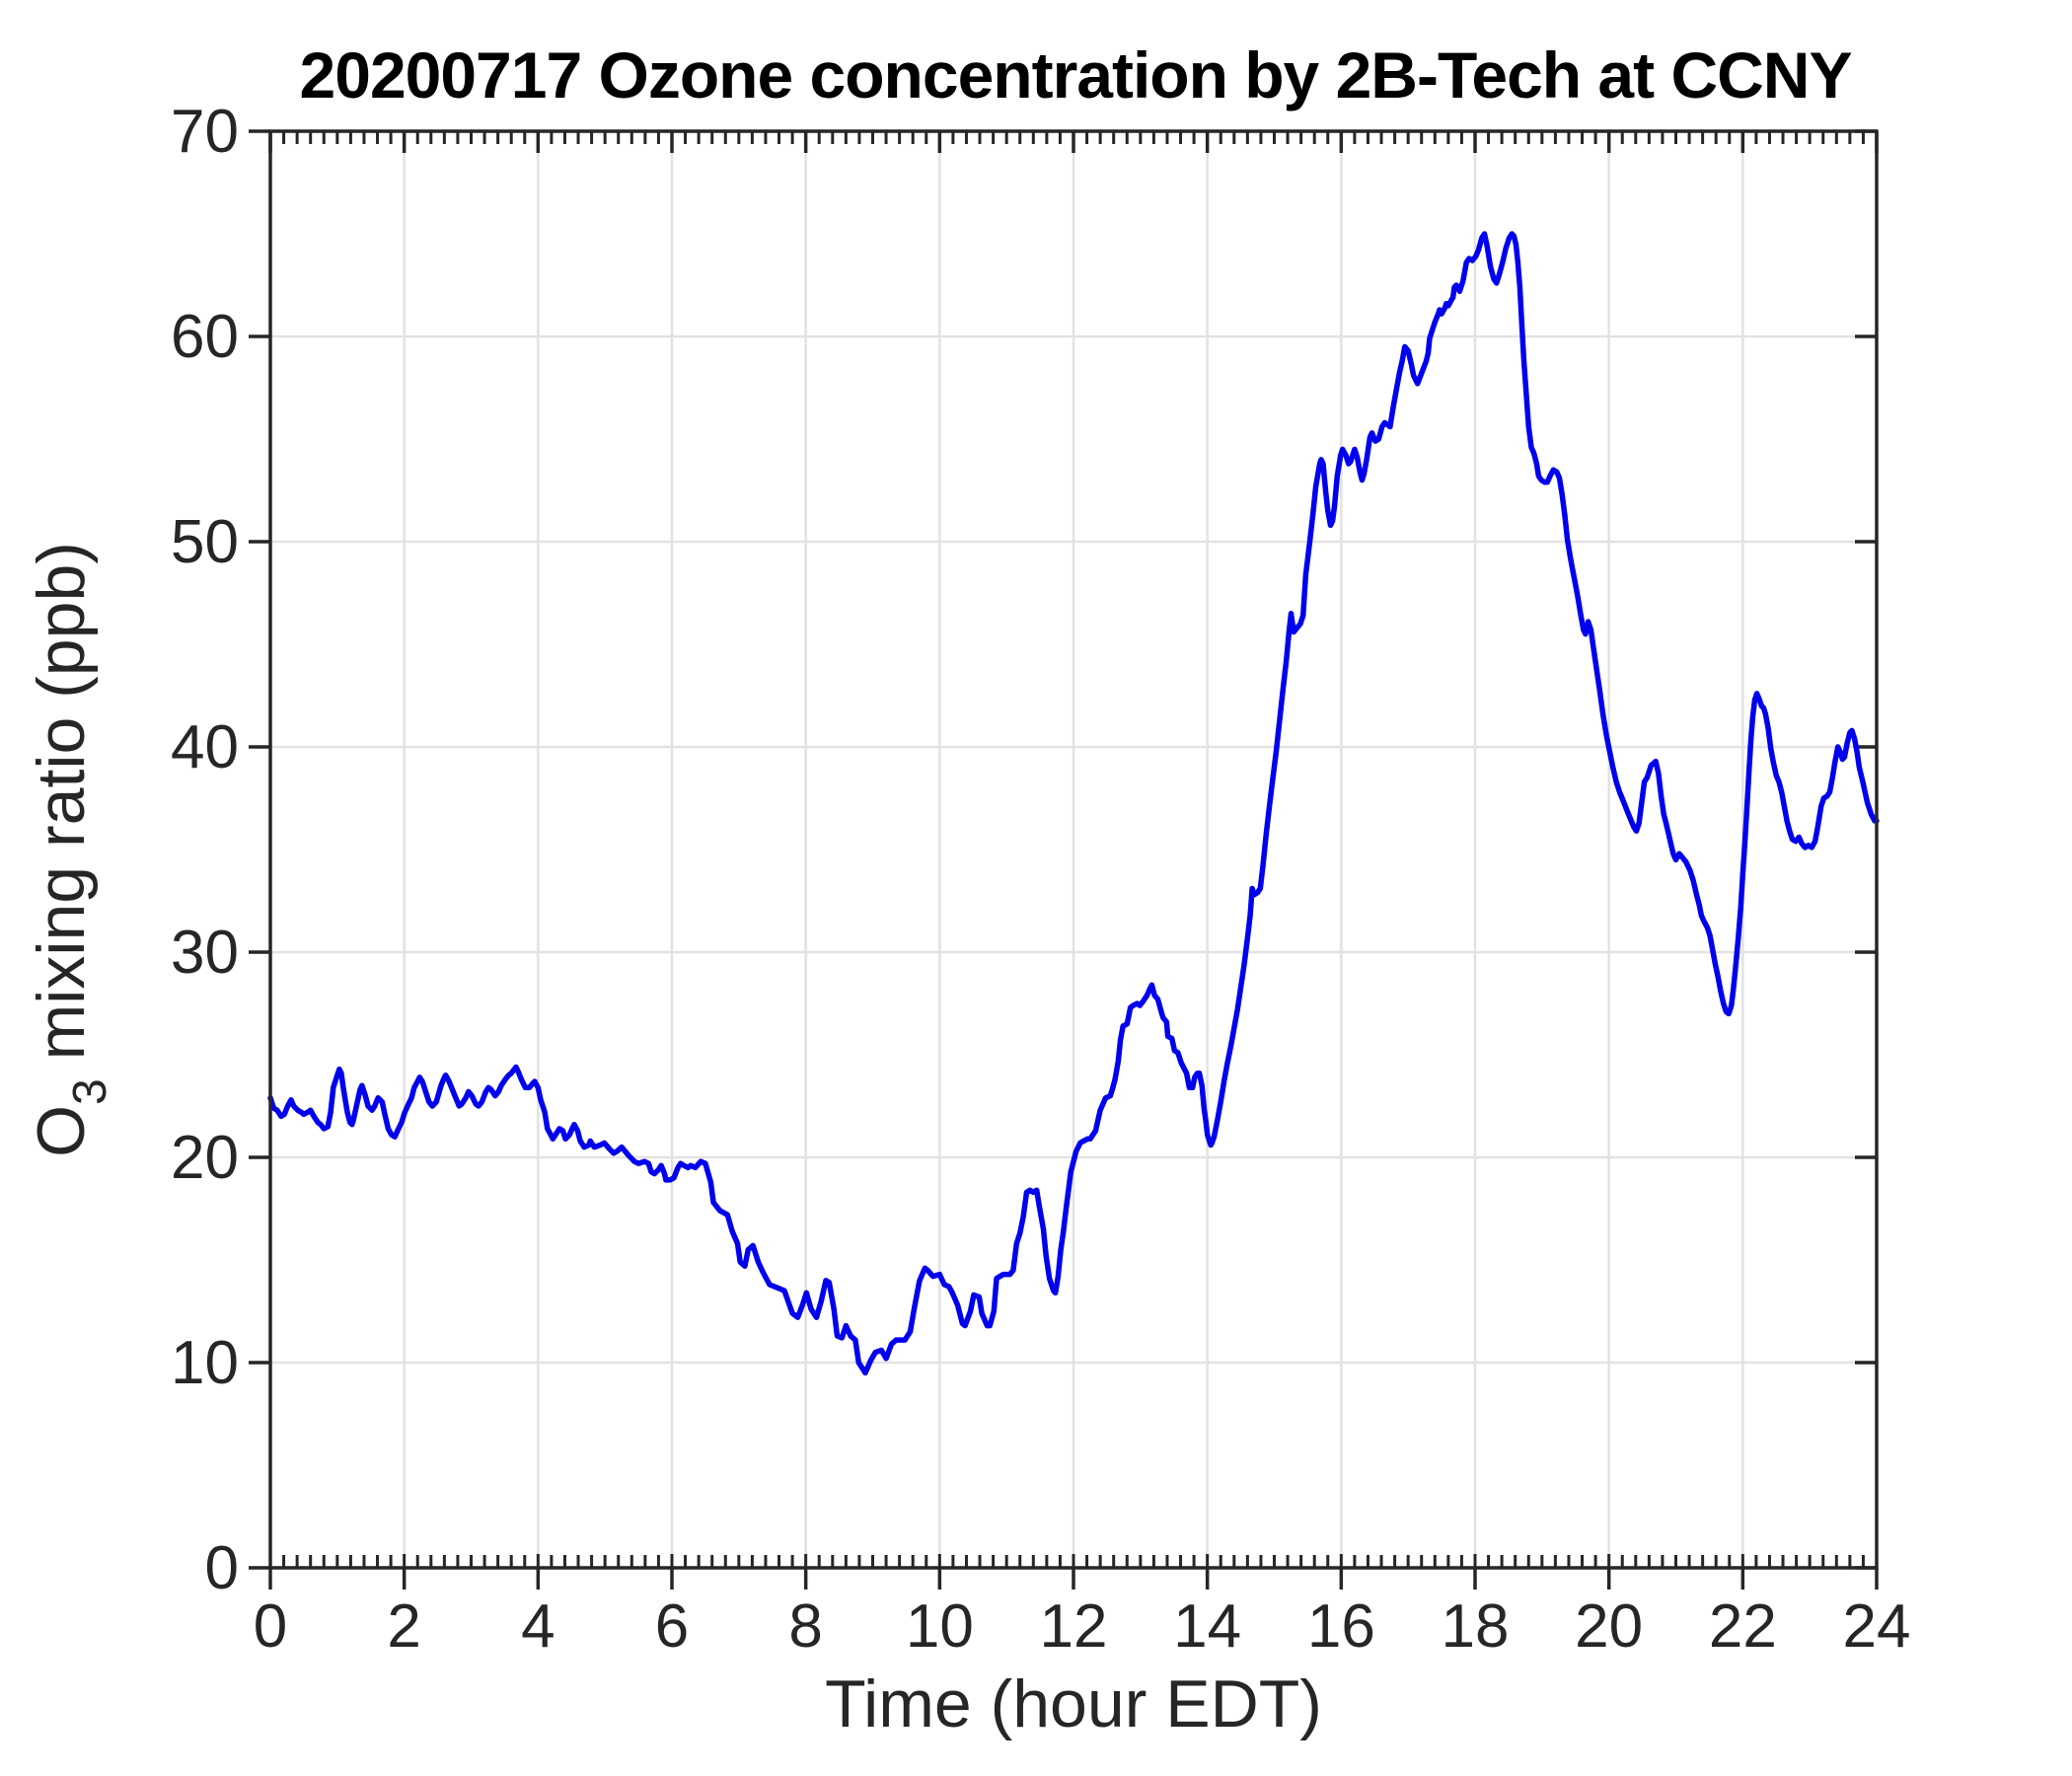 This screenshot has height=1776, width=2072. What do you see at coordinates (205, 1363) in the screenshot?
I see `y-tick-label: 10` at bounding box center [205, 1363].